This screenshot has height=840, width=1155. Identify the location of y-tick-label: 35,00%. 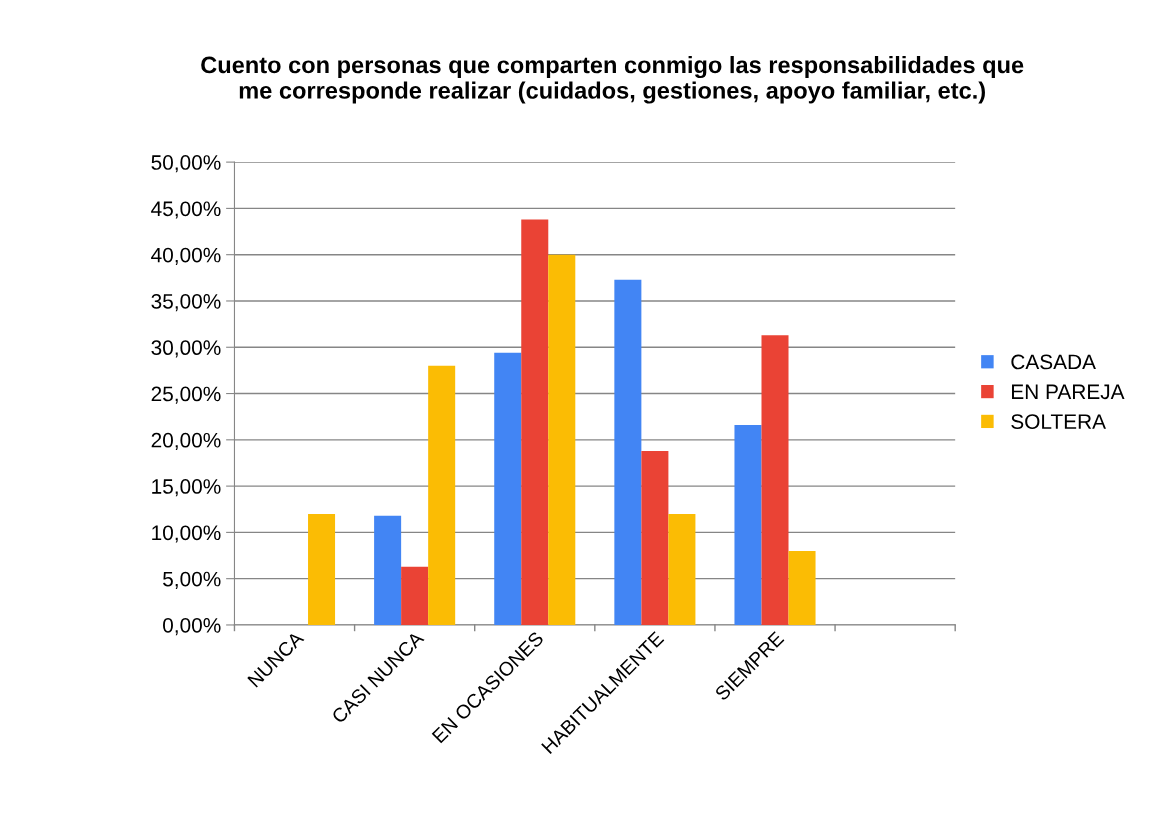
(186, 302).